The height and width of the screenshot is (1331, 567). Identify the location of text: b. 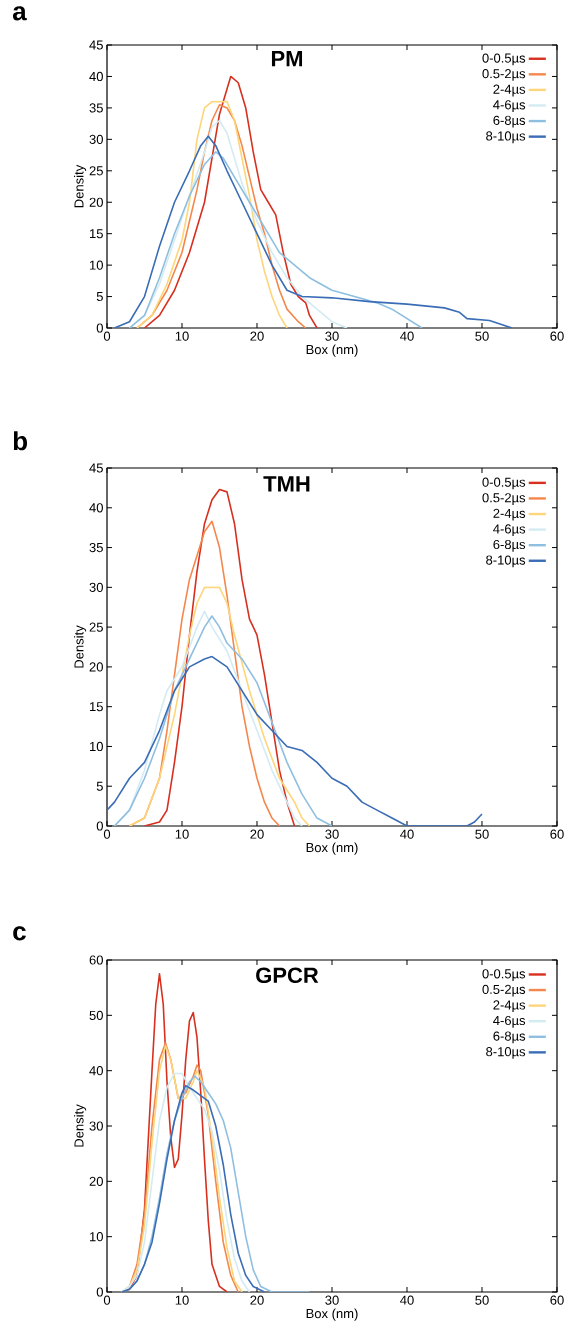
(20, 441).